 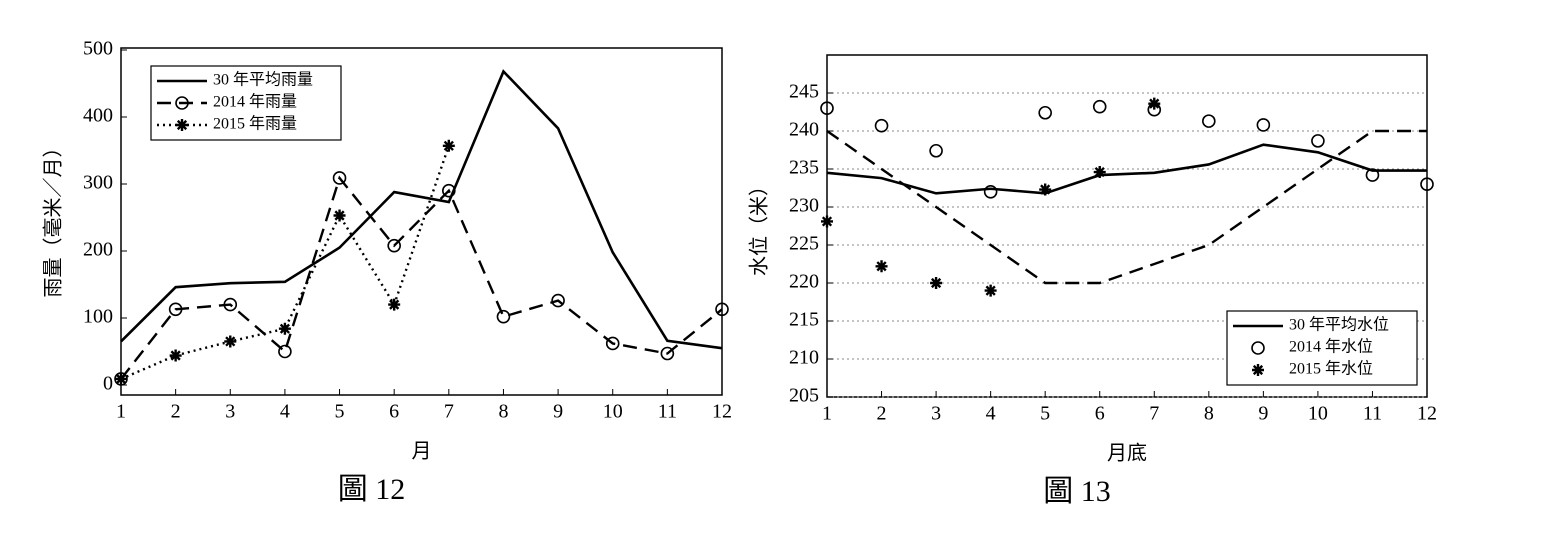 What do you see at coordinates (804, 358) in the screenshot?
I see `y-tick-label: 210` at bounding box center [804, 358].